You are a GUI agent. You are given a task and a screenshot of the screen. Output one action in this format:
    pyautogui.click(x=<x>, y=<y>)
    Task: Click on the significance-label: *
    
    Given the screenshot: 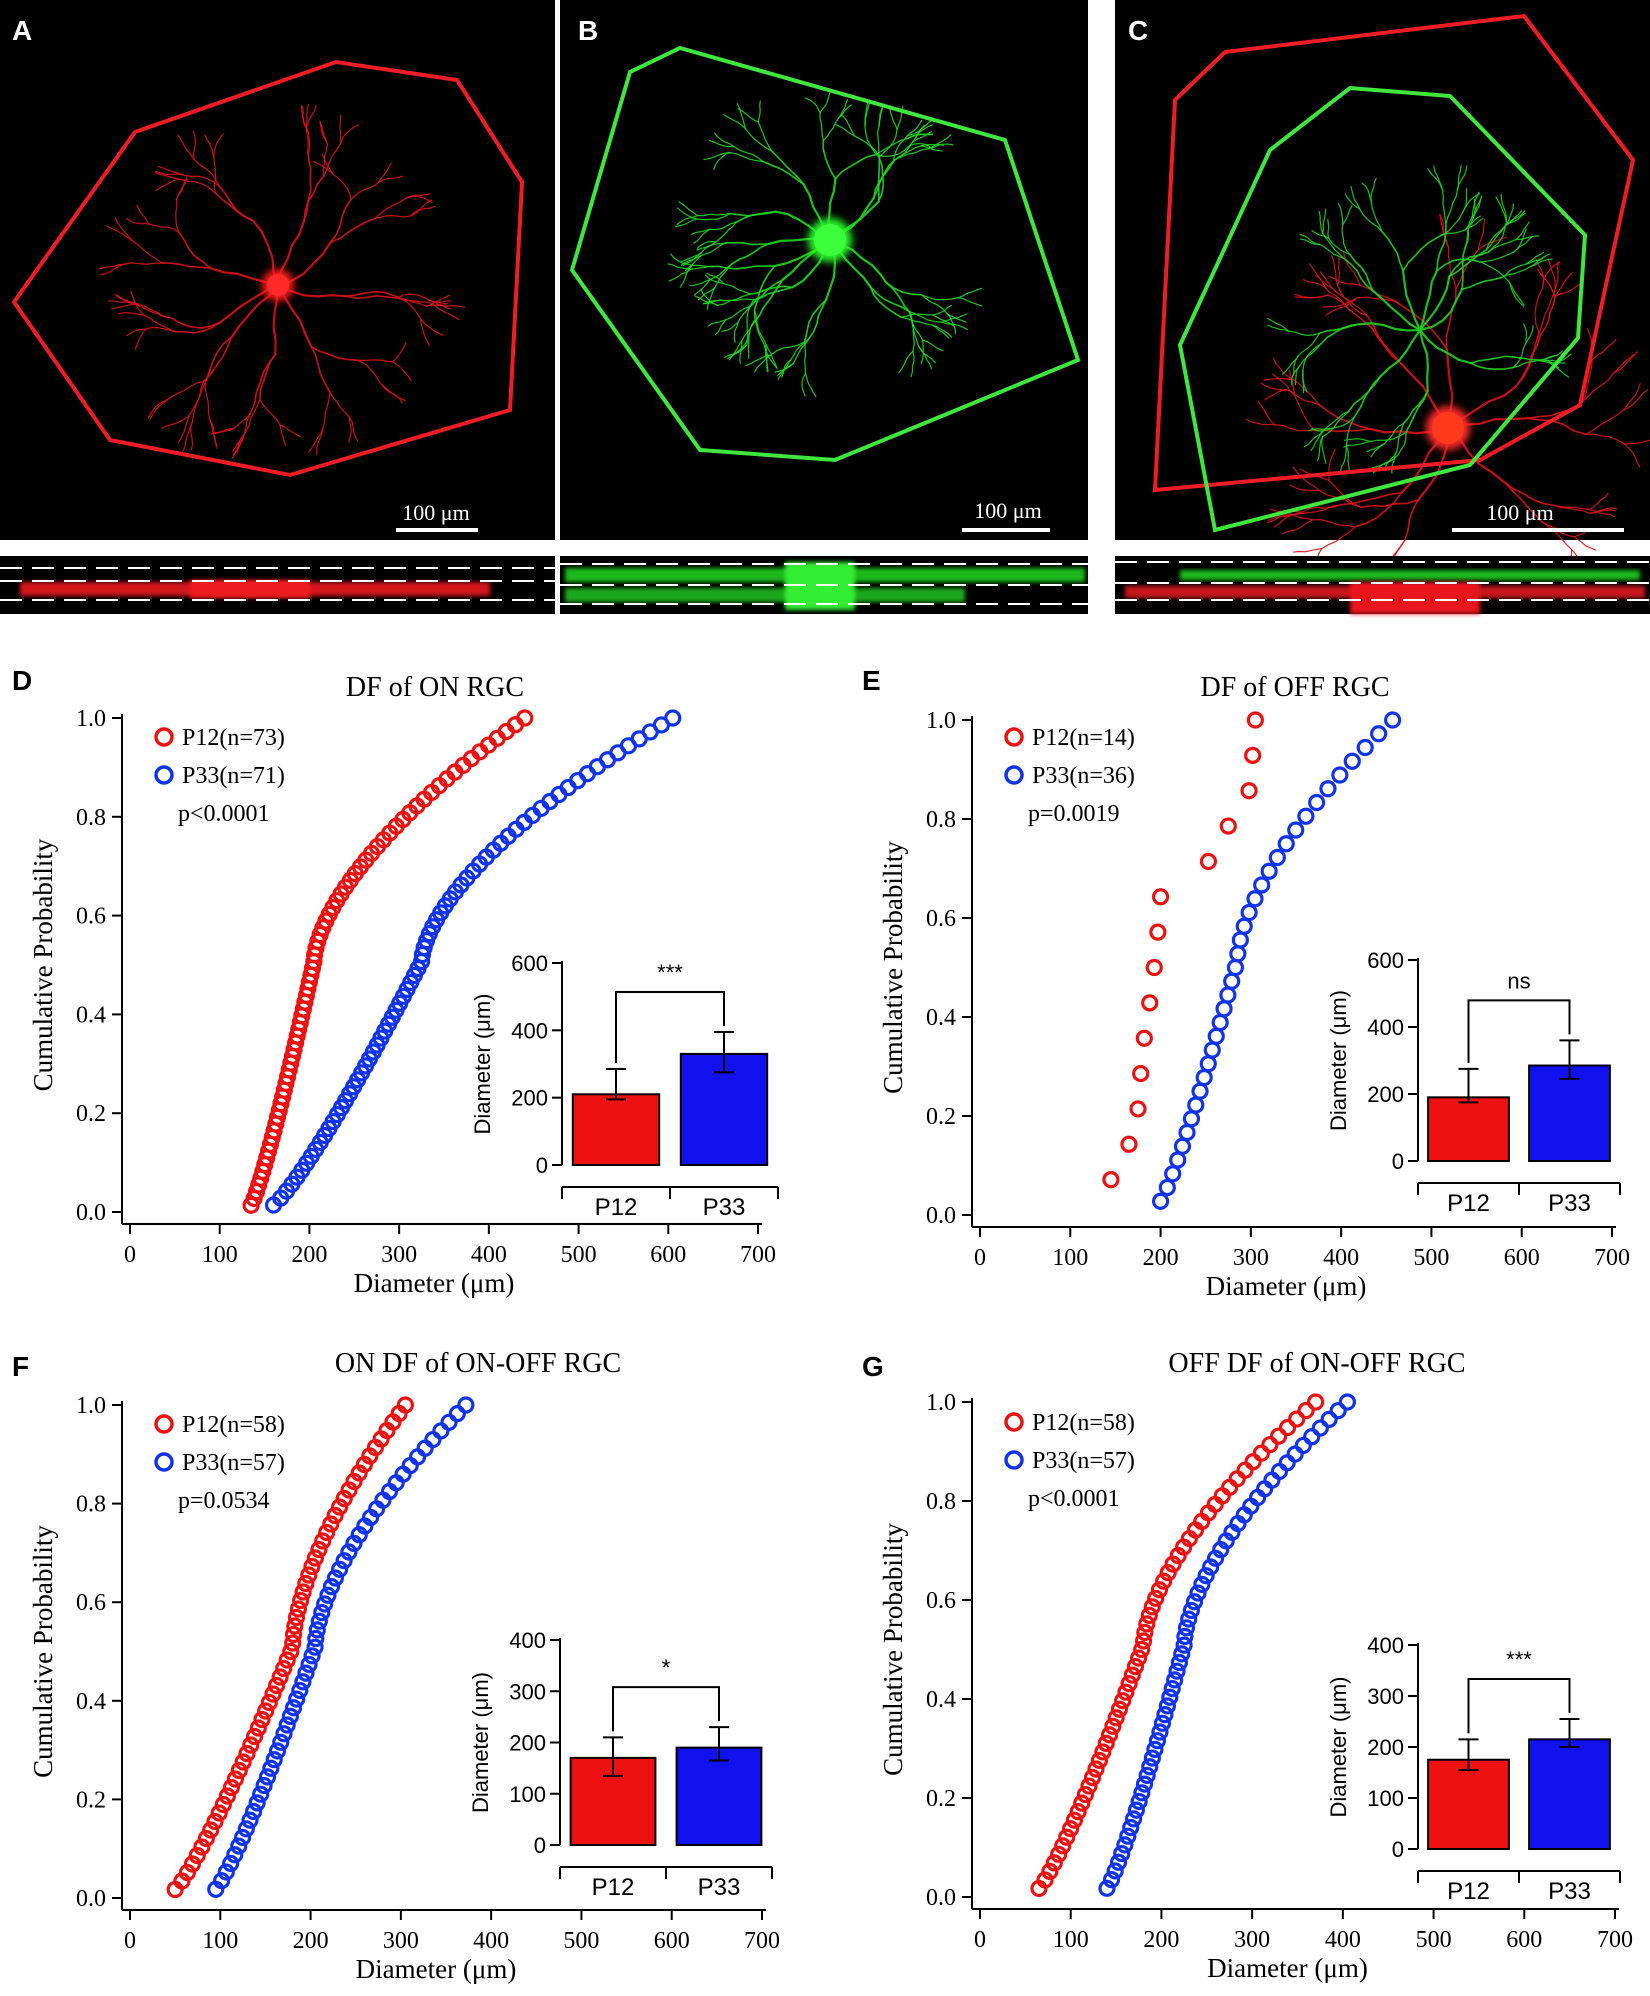 What is the action you would take?
    pyautogui.click(x=666, y=1667)
    